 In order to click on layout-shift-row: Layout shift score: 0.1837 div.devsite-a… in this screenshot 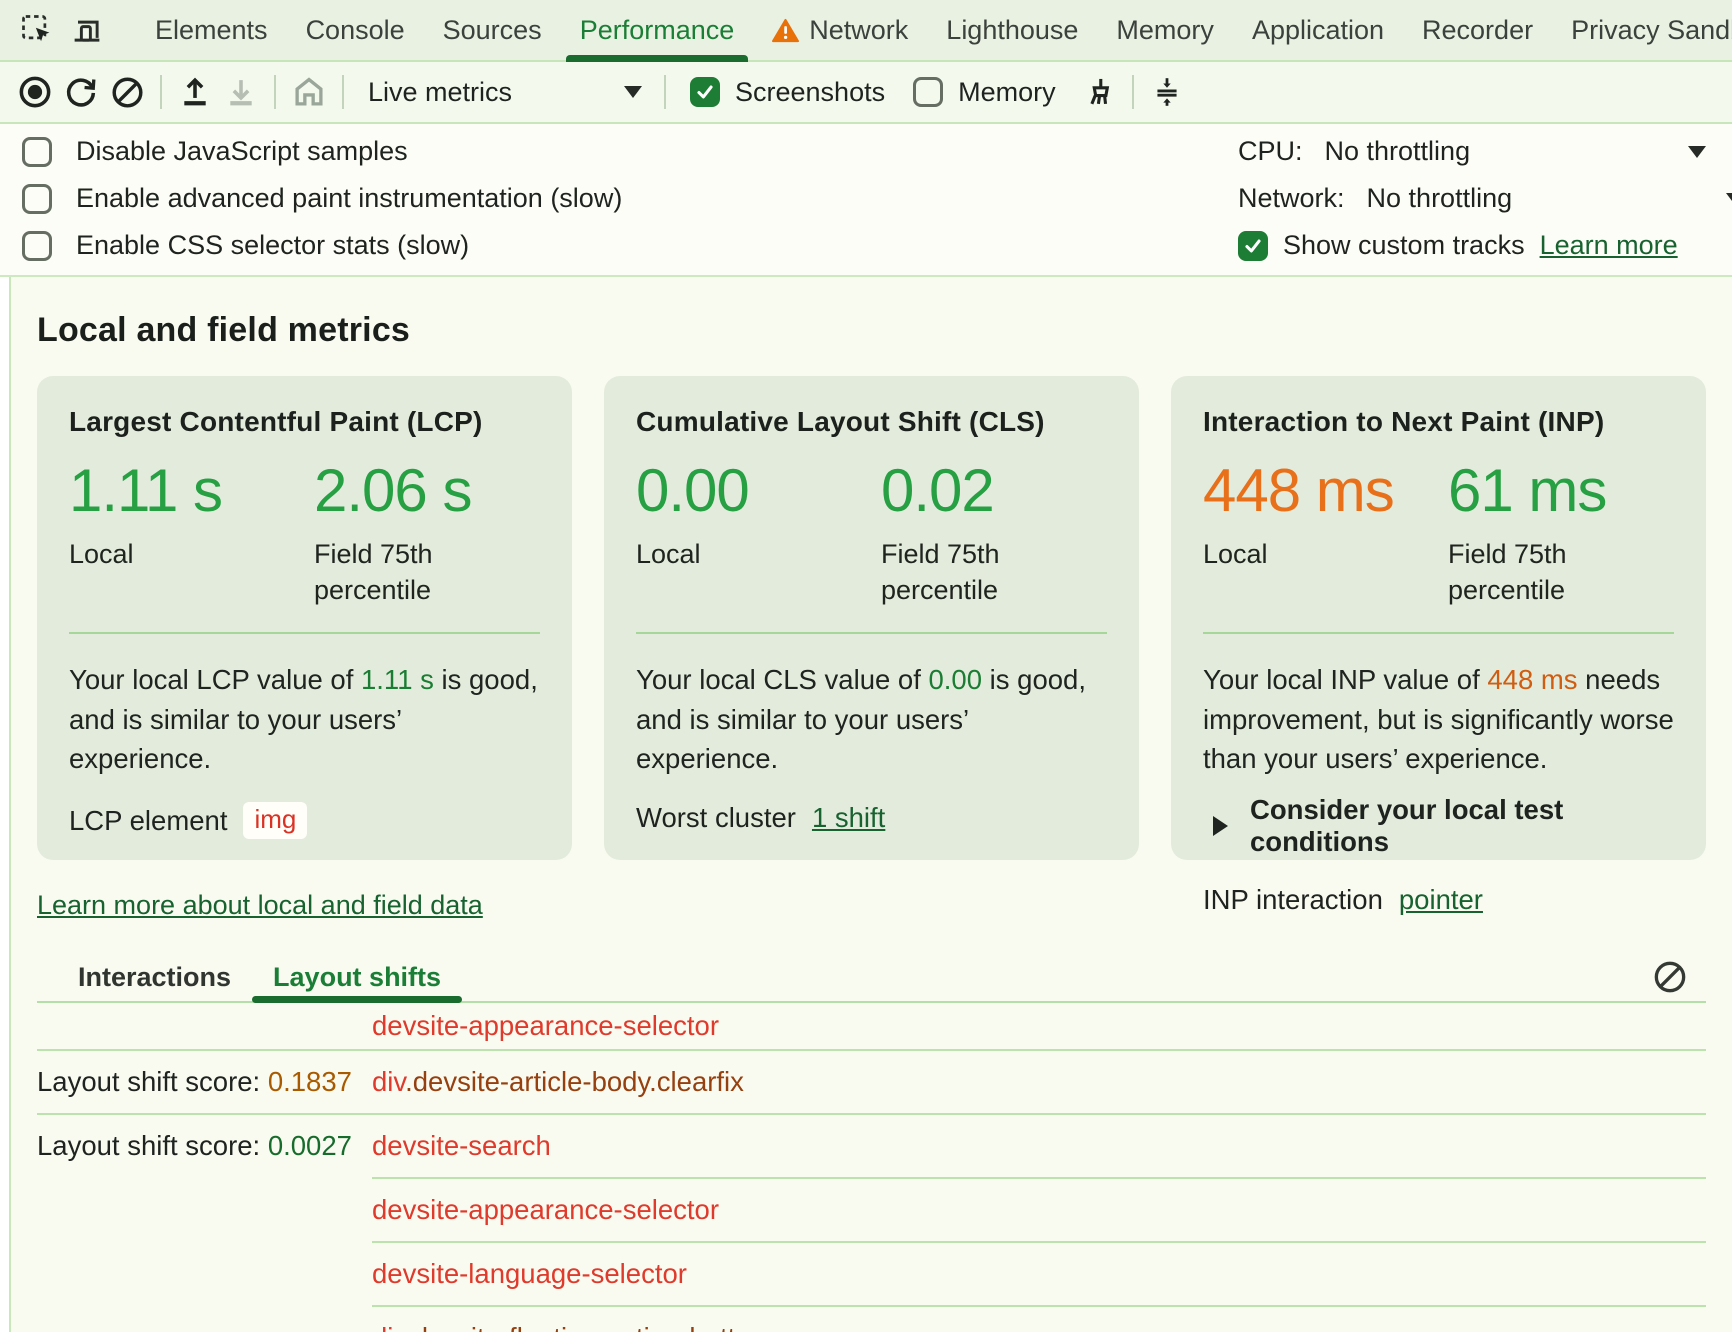, I will do `click(871, 1082)`.